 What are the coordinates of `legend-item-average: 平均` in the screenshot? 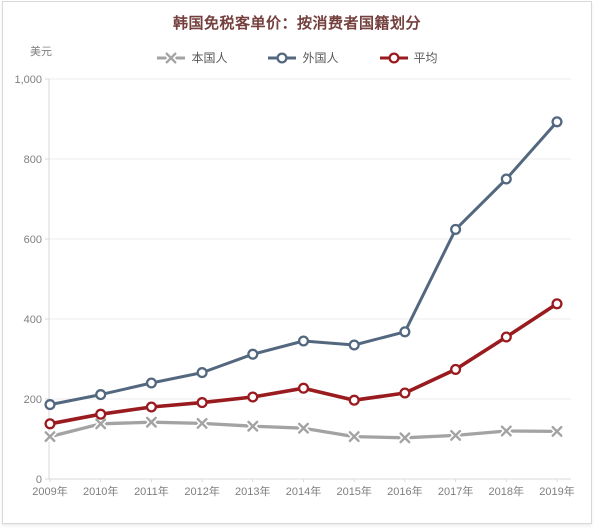 It's located at (408, 58).